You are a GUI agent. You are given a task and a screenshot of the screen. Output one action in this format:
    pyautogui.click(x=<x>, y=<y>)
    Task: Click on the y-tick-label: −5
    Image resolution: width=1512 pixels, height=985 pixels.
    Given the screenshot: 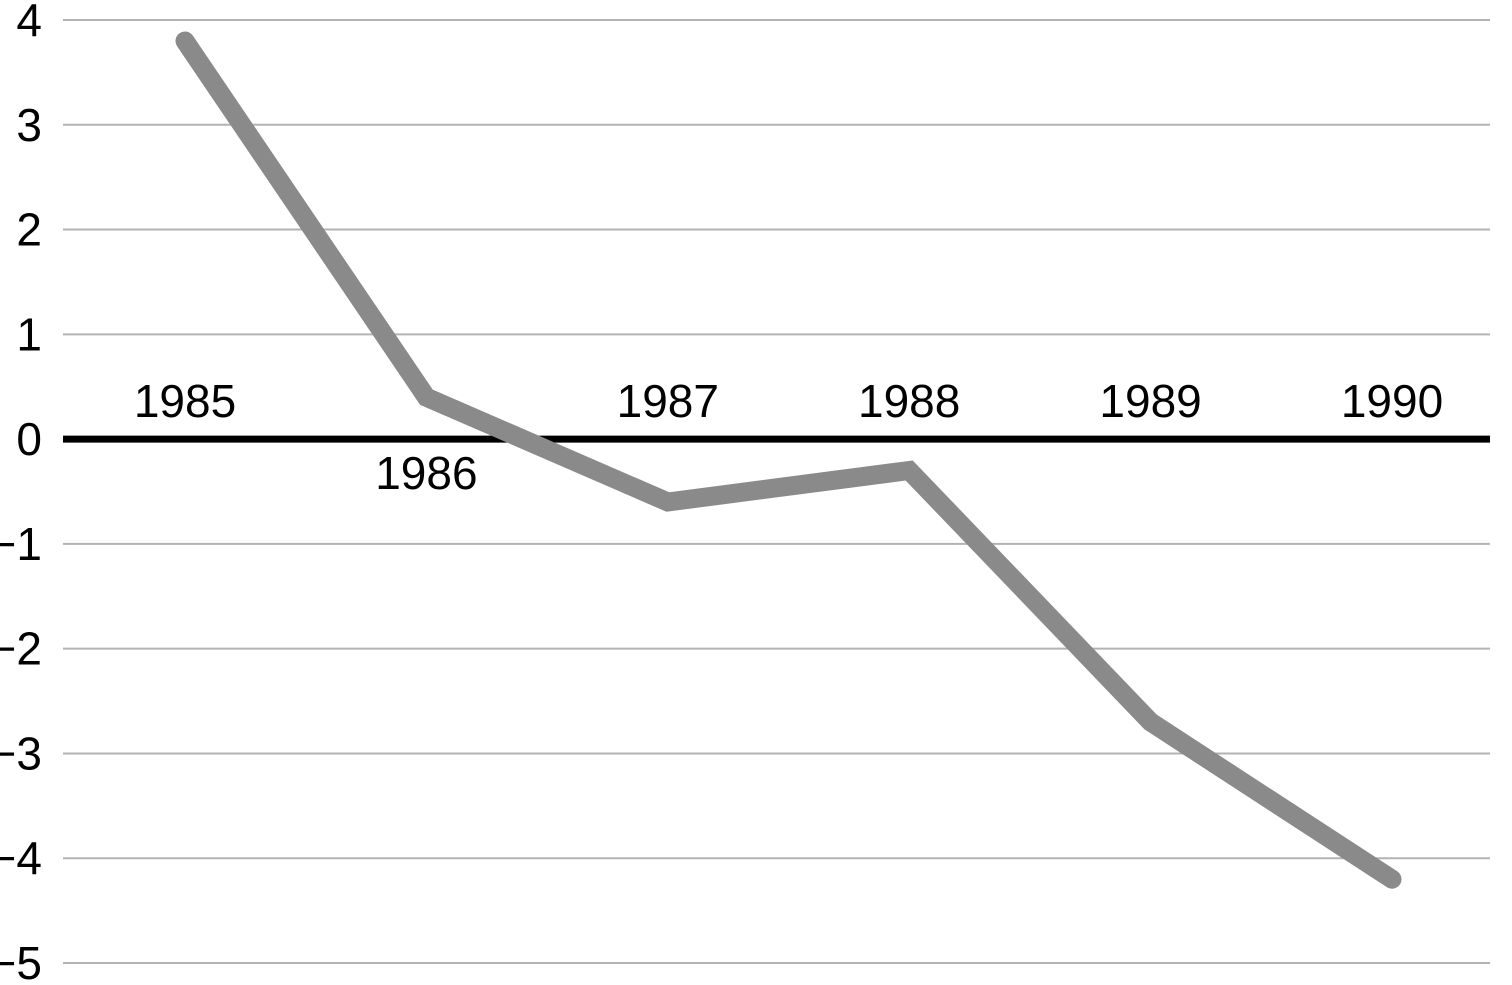 What is the action you would take?
    pyautogui.click(x=21, y=961)
    